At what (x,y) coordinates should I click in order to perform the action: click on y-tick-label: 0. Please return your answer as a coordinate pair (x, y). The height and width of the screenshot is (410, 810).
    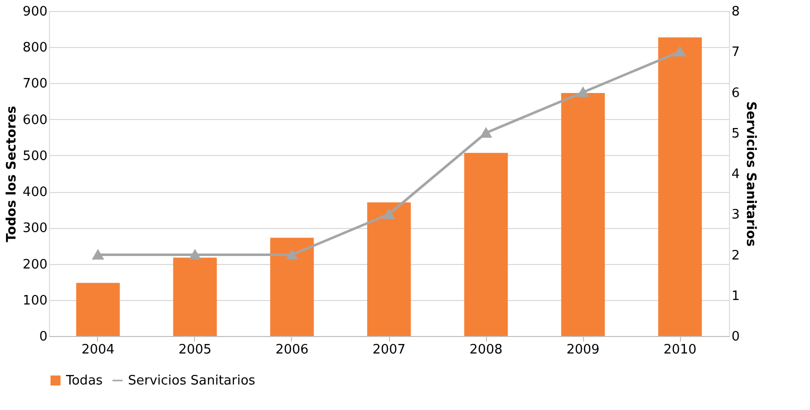
    Looking at the image, I should click on (43, 337).